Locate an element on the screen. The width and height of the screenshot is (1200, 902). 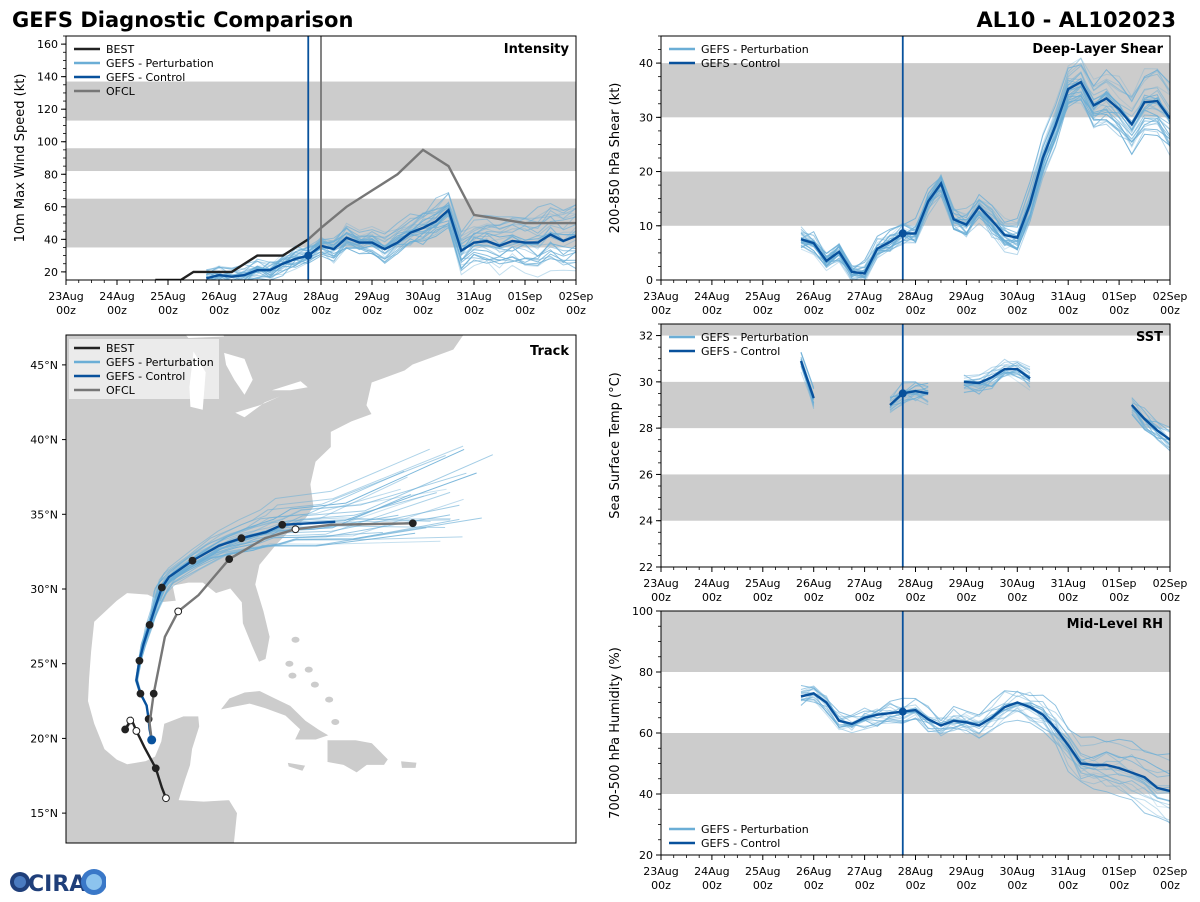
storm-id: AL10 - AL102023 is located at coordinates (1077, 20).